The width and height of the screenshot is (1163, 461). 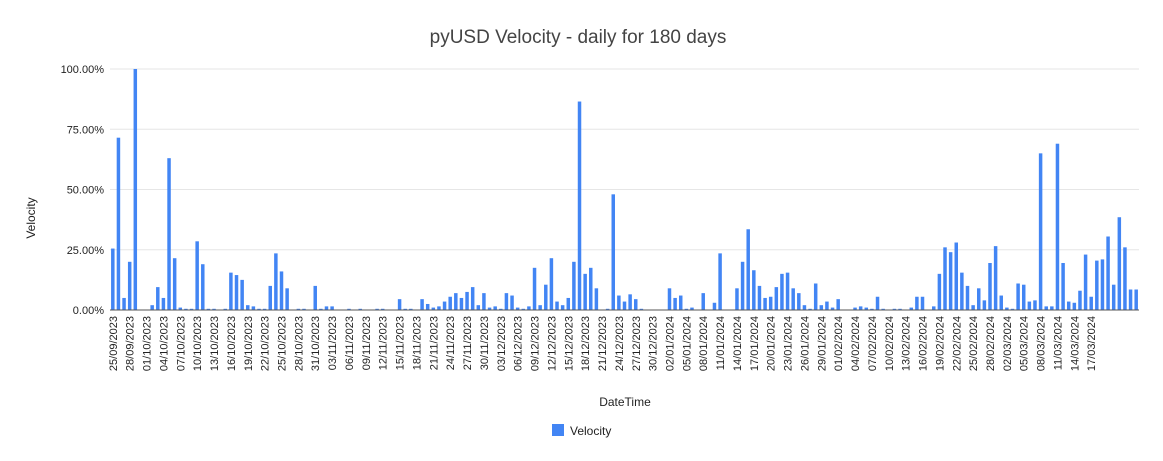 I want to click on x-tick-label: 03/11/2023, so click(x=333, y=343).